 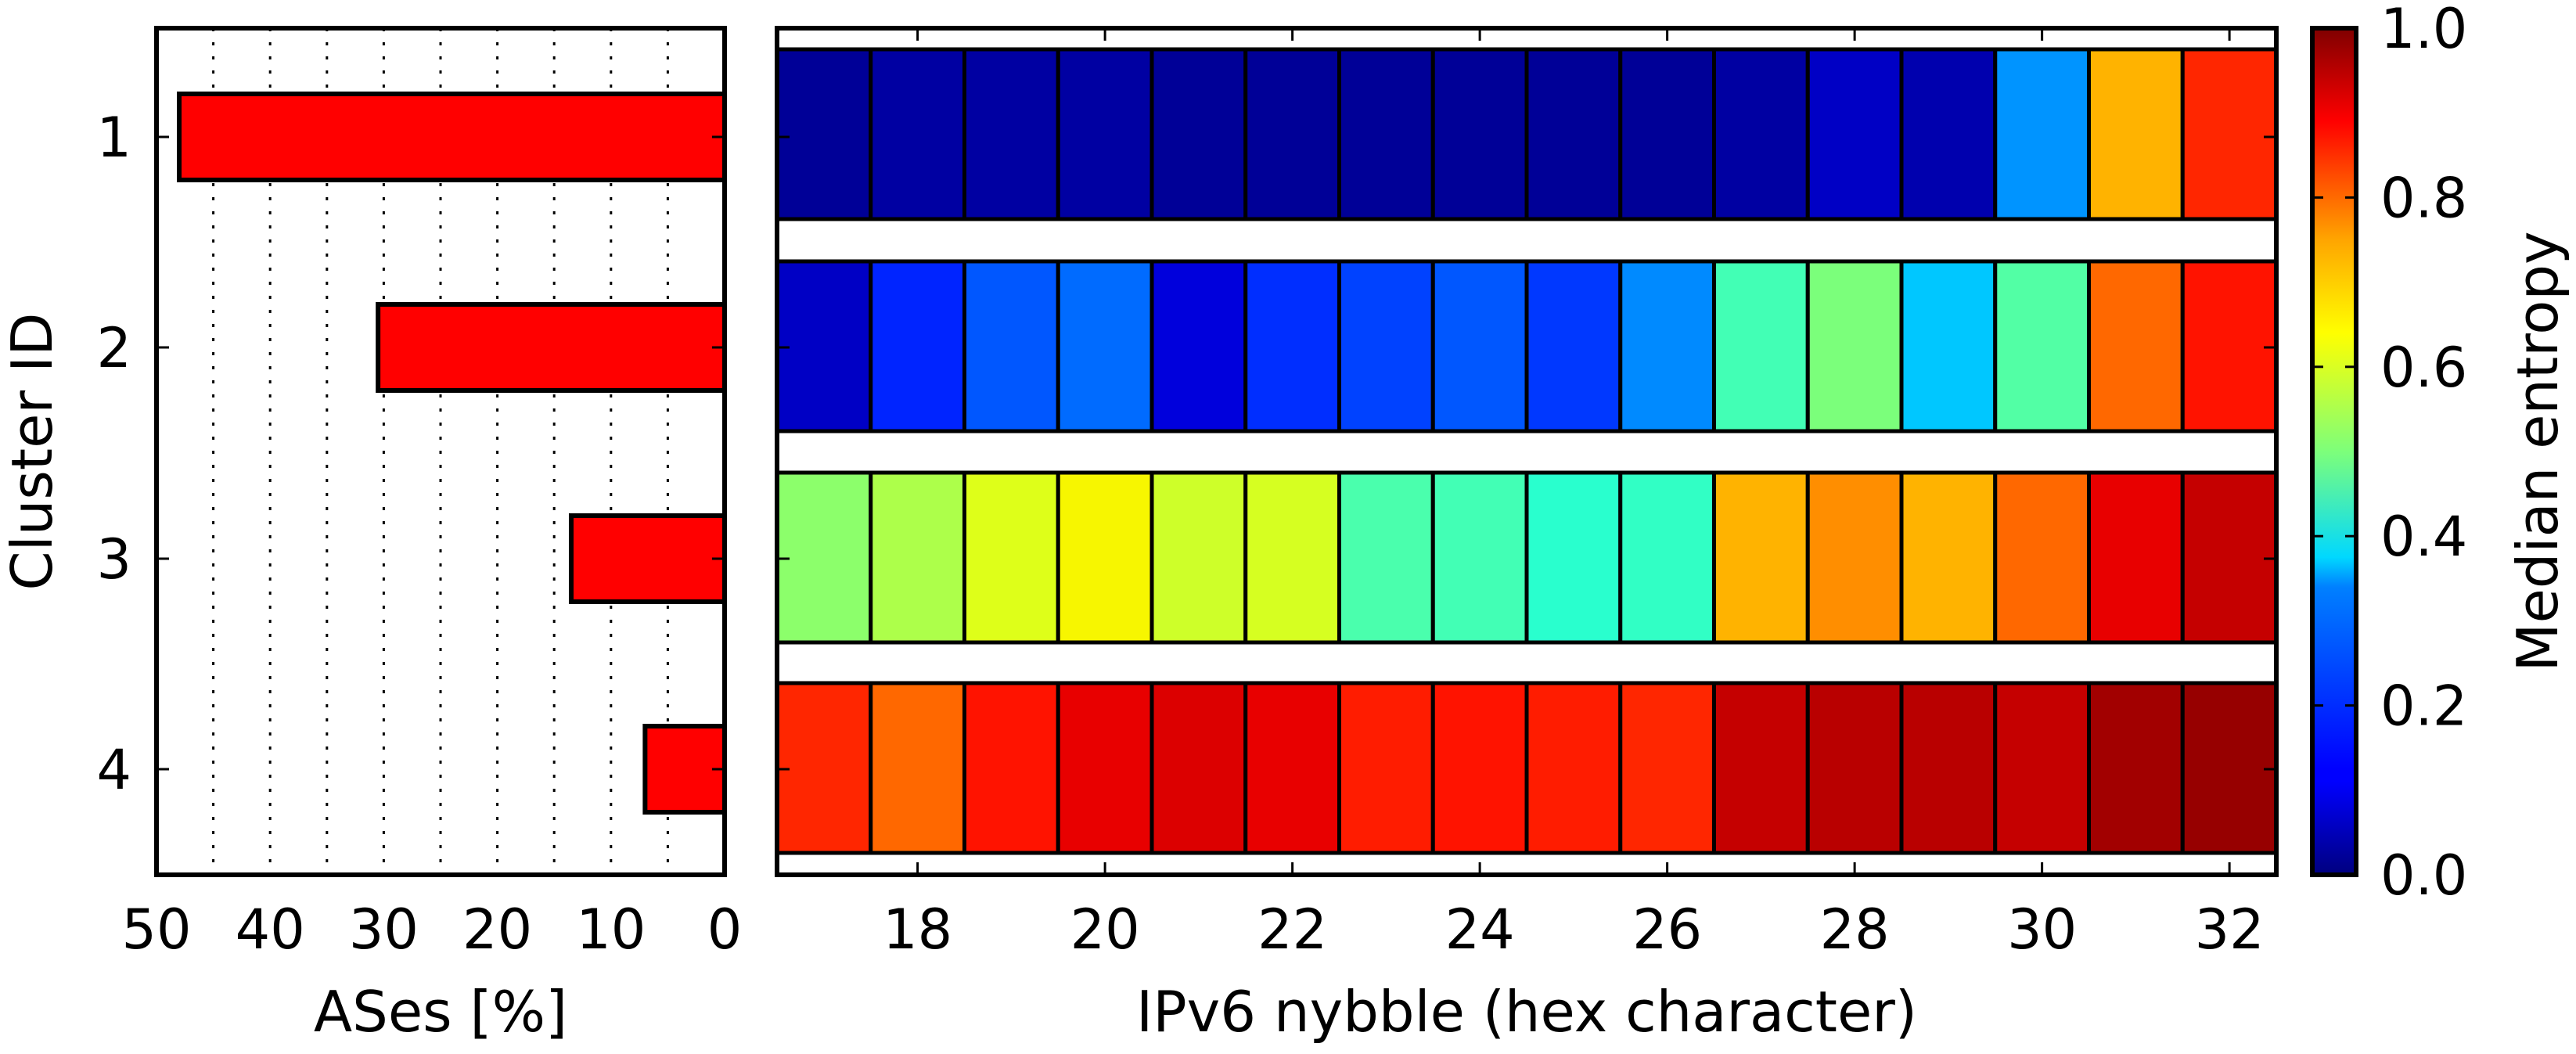 I want to click on left-x-axis-title: ASes [%], so click(x=441, y=1012).